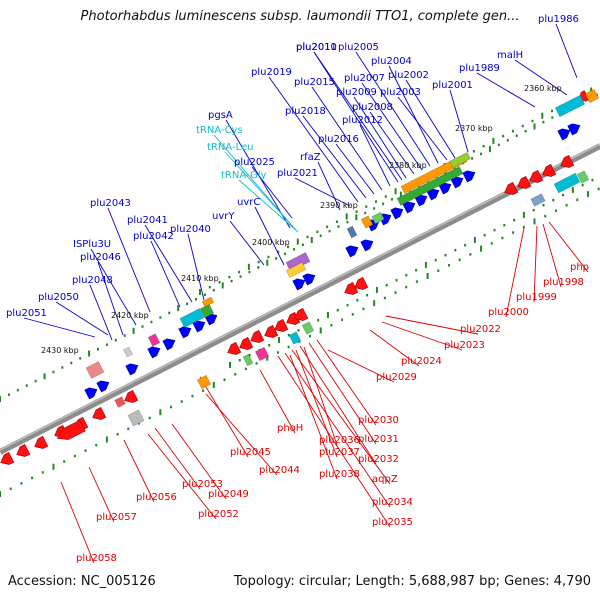 The image size is (600, 600). Describe the element at coordinates (314, 82) in the screenshot. I see `forward-gene-label: plu2015` at that location.